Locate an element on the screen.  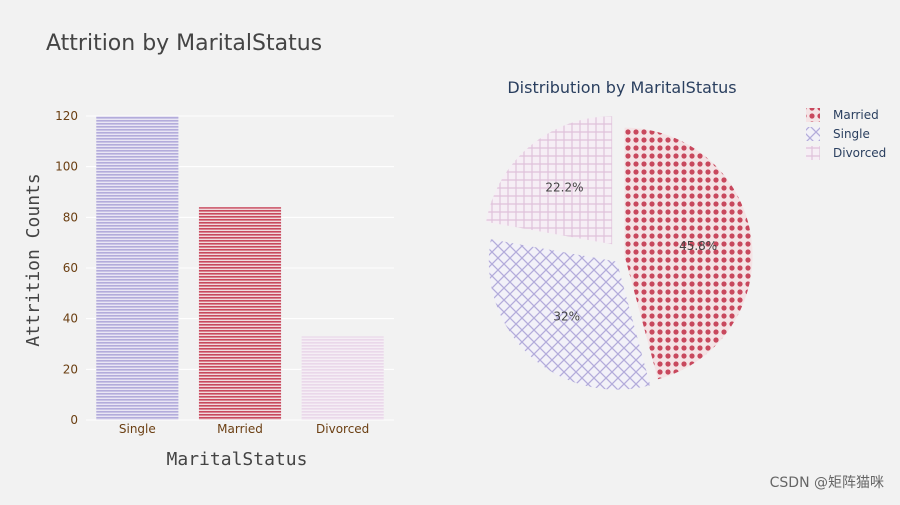
bar-y-tick-label: 80 is located at coordinates (70, 217).